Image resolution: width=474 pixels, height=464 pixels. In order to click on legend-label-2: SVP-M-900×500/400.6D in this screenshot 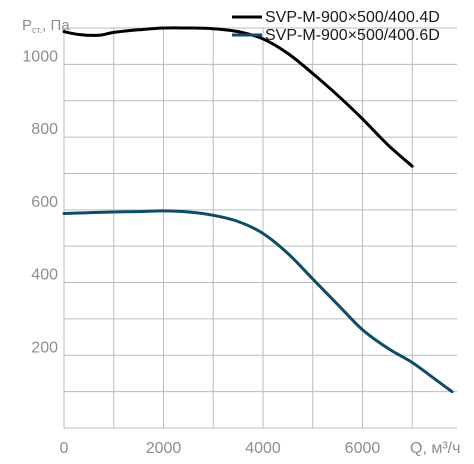, I will do `click(352, 35)`.